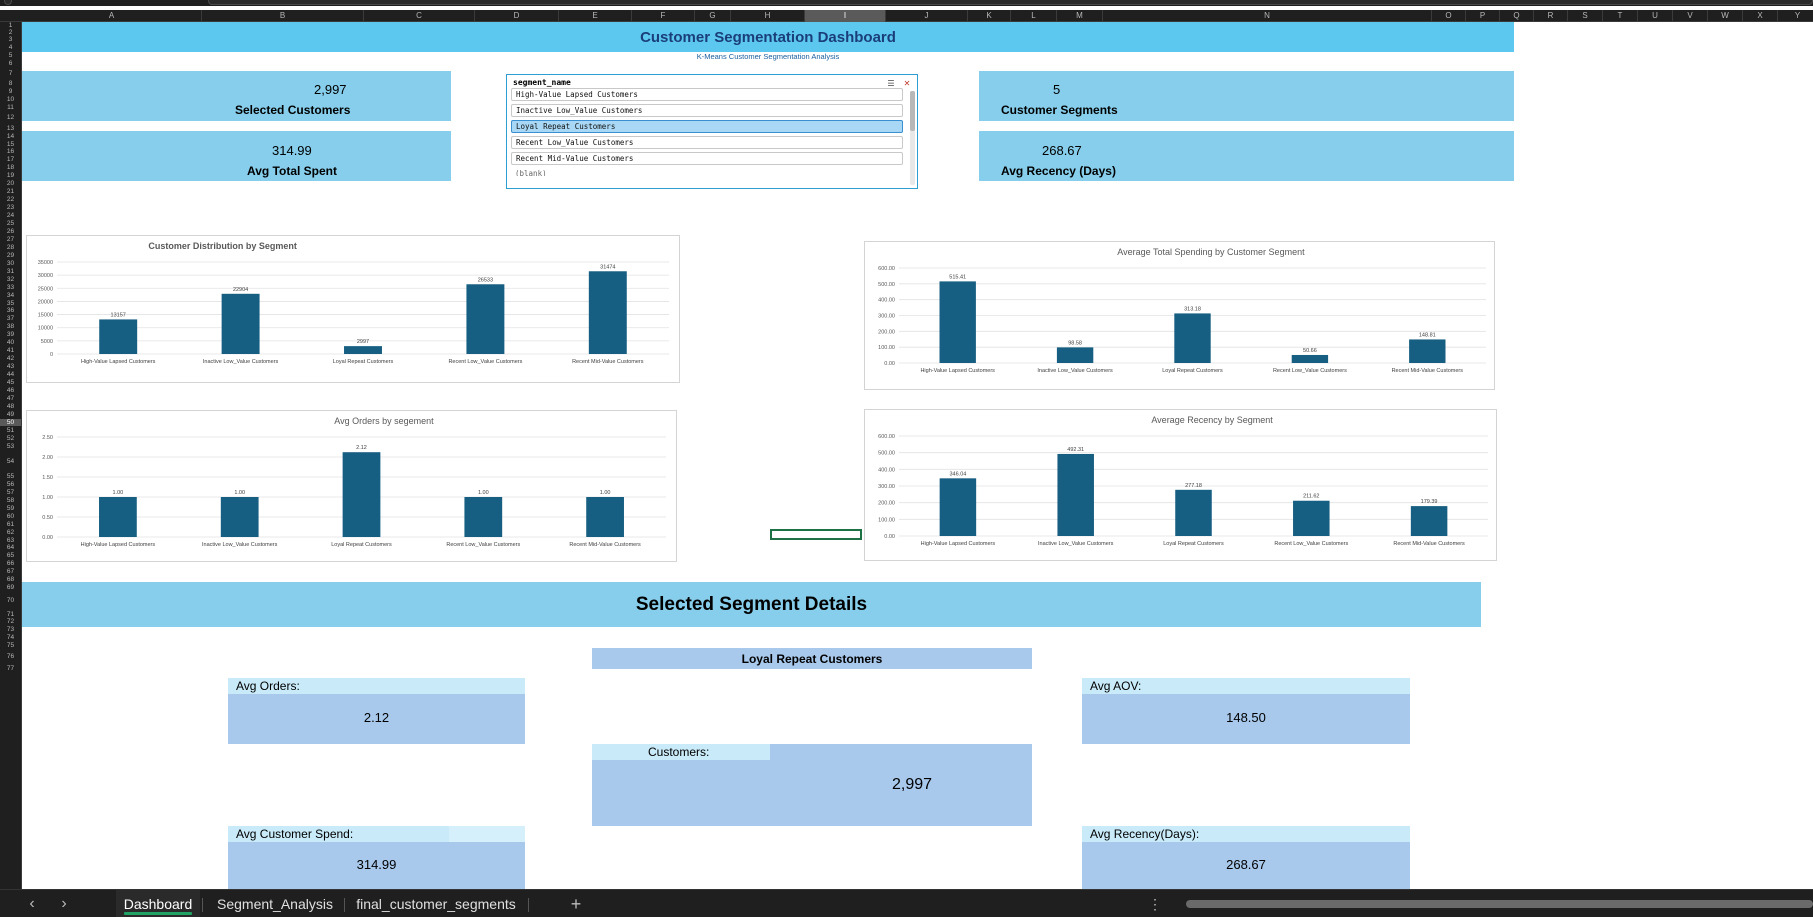  Describe the element at coordinates (10, 118) in the screenshot. I see `row-header: 12` at that location.